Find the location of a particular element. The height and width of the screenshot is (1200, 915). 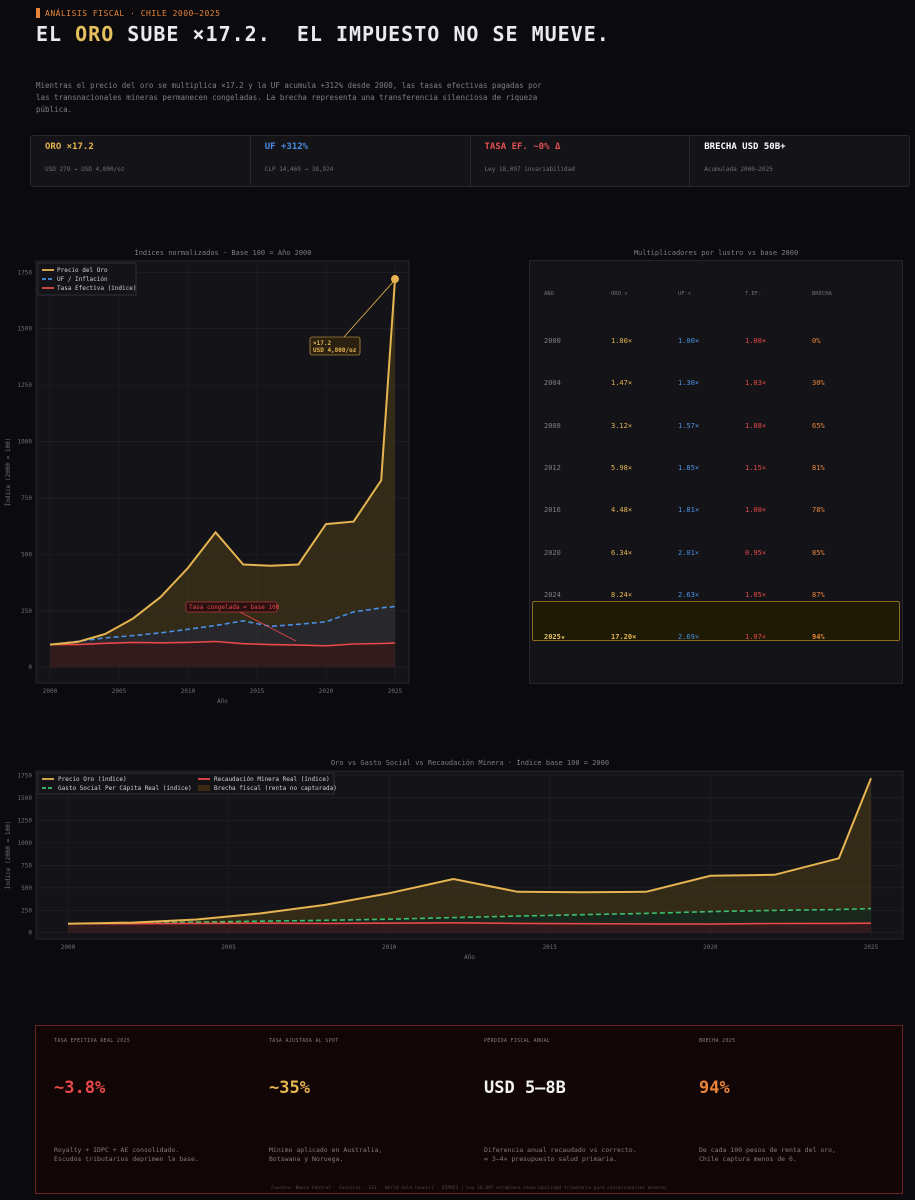

stat-sub: Acumulada 2000–2025 is located at coordinates (738, 169).